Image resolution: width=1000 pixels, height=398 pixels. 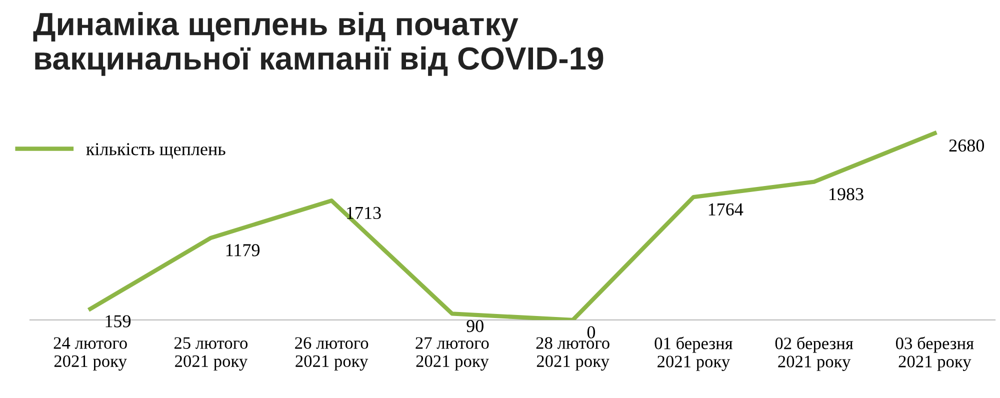 What do you see at coordinates (364, 213) in the screenshot?
I see `data-label: 1713` at bounding box center [364, 213].